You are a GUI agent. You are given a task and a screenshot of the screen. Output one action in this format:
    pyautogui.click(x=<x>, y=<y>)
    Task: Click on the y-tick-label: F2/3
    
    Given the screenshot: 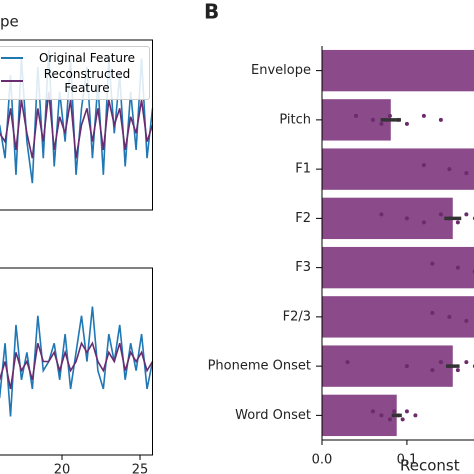 What is the action you would take?
    pyautogui.click(x=297, y=316)
    